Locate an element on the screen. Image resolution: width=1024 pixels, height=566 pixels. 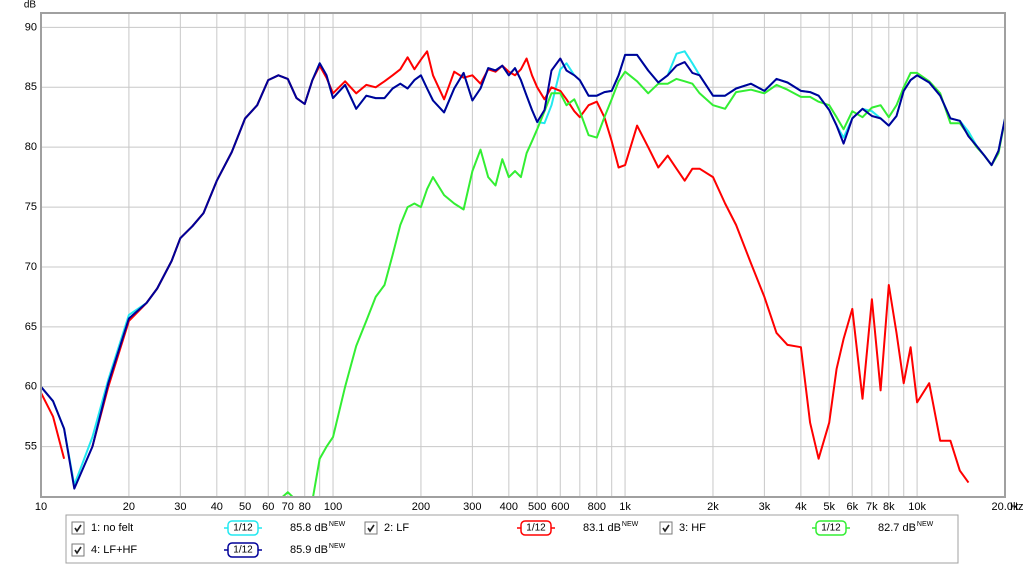
y-tick-label: 75 is located at coordinates (31, 207).